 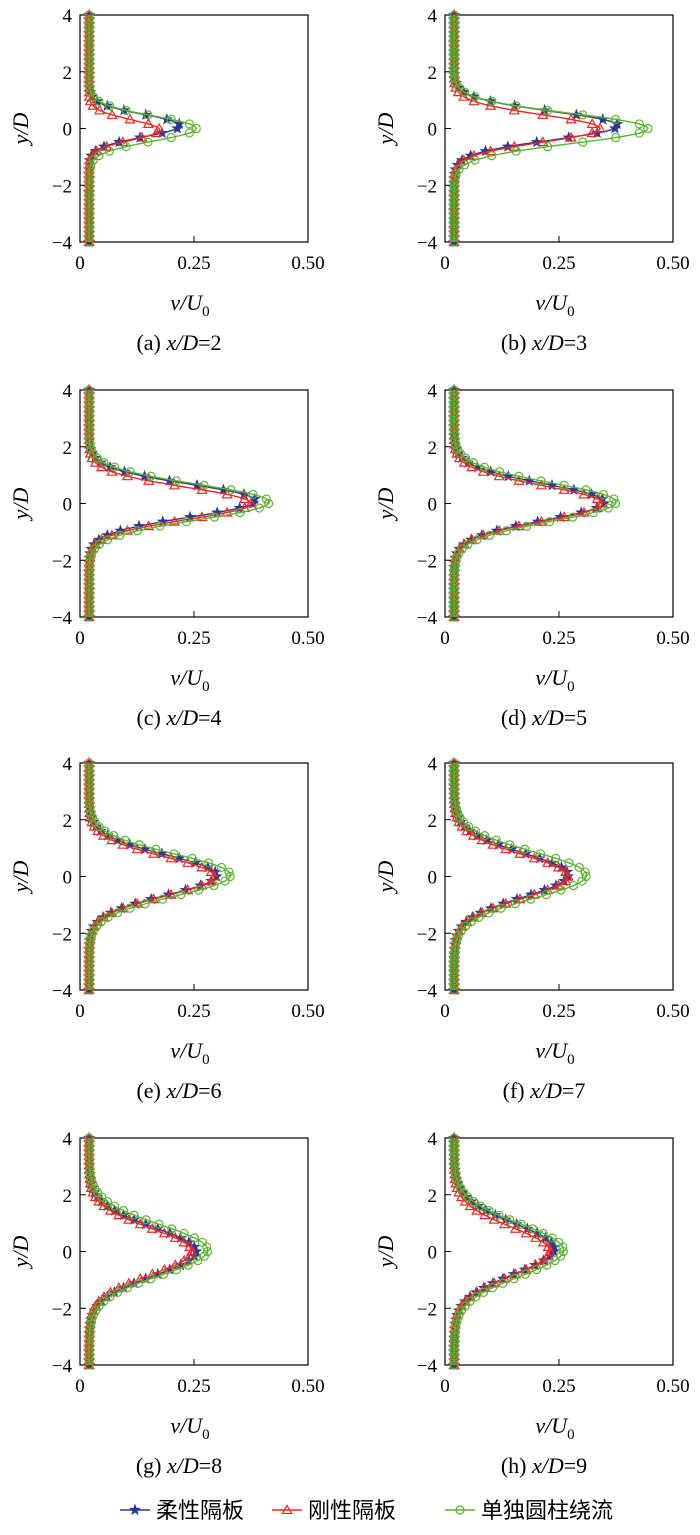 I want to click on series-triangle, so click(x=511, y=876).